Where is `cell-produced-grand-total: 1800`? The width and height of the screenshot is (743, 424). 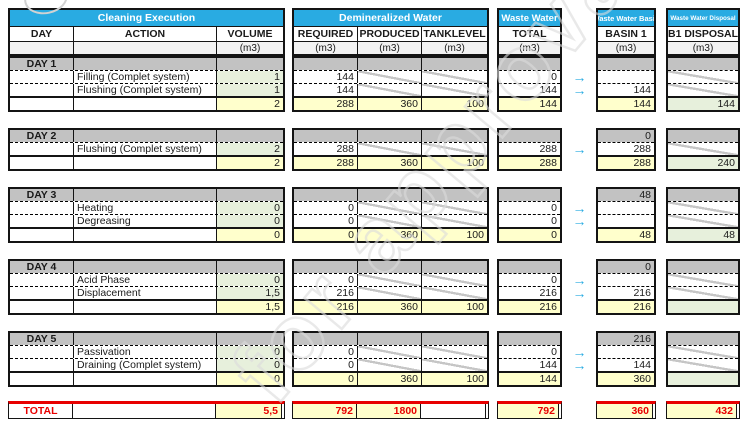 cell-produced-grand-total: 1800 is located at coordinates (389, 411).